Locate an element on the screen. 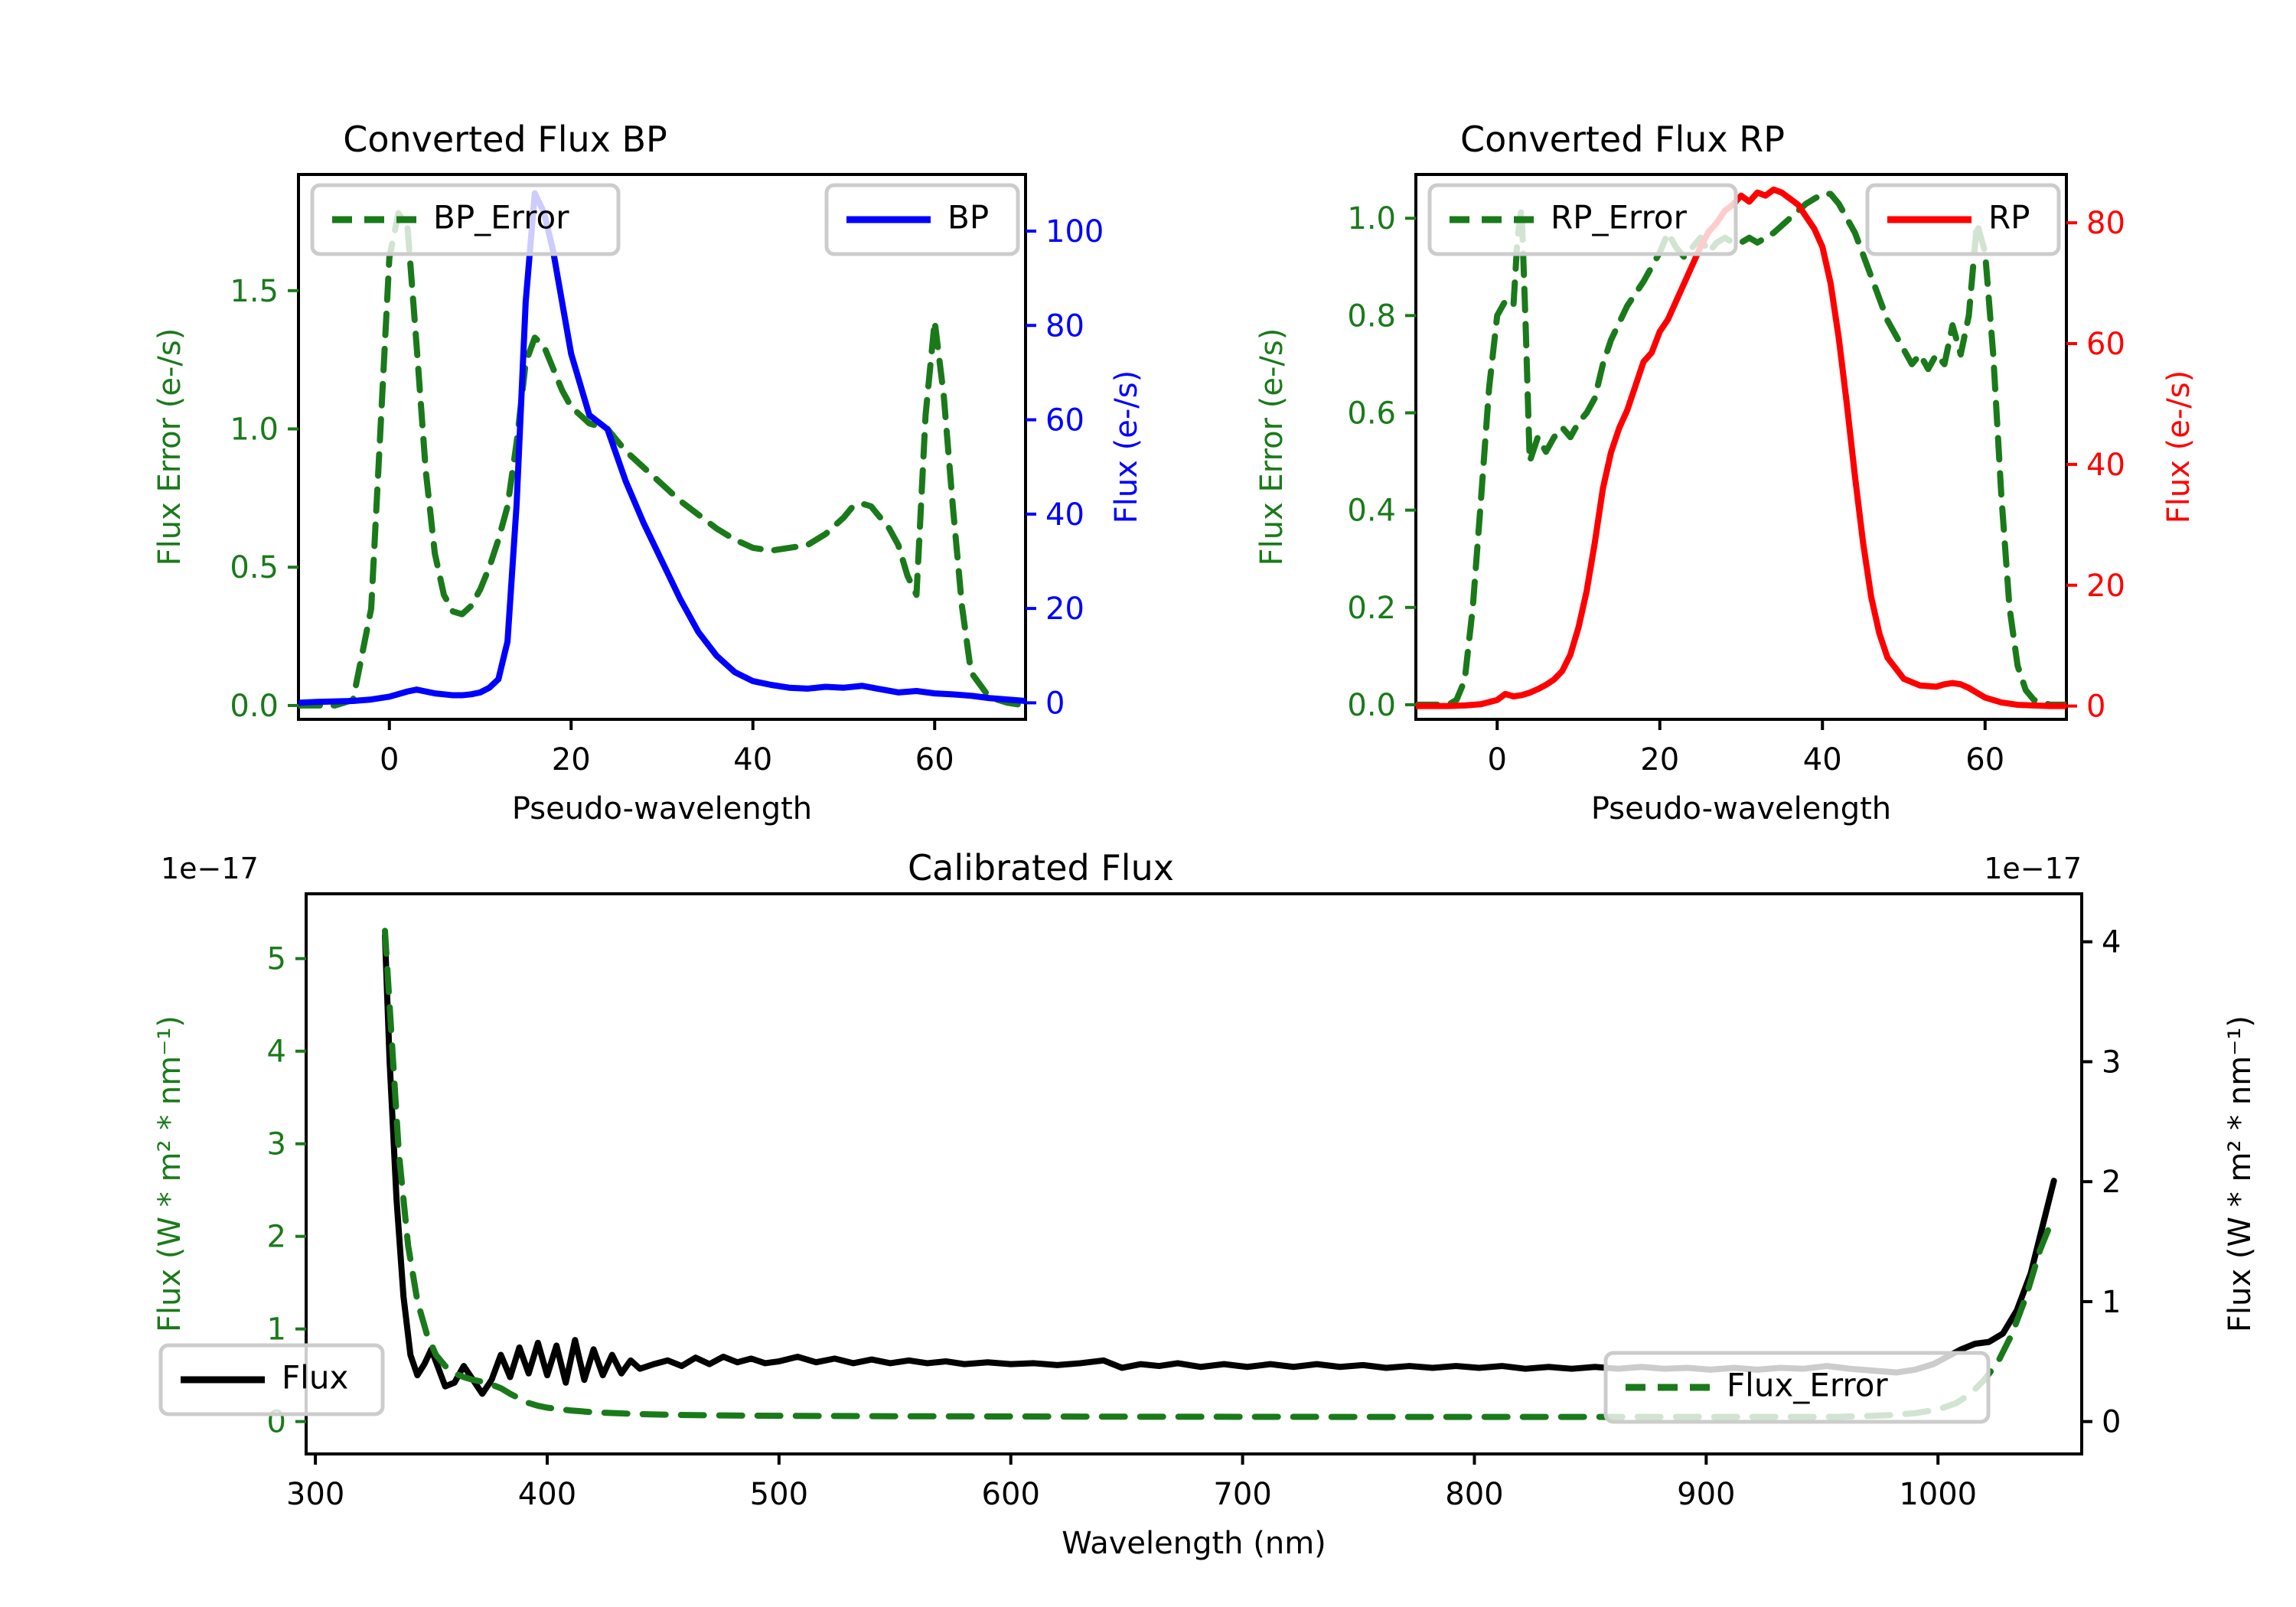 This screenshot has width=2296, height=1607. y-tick-label-right: 1 is located at coordinates (2111, 1302).